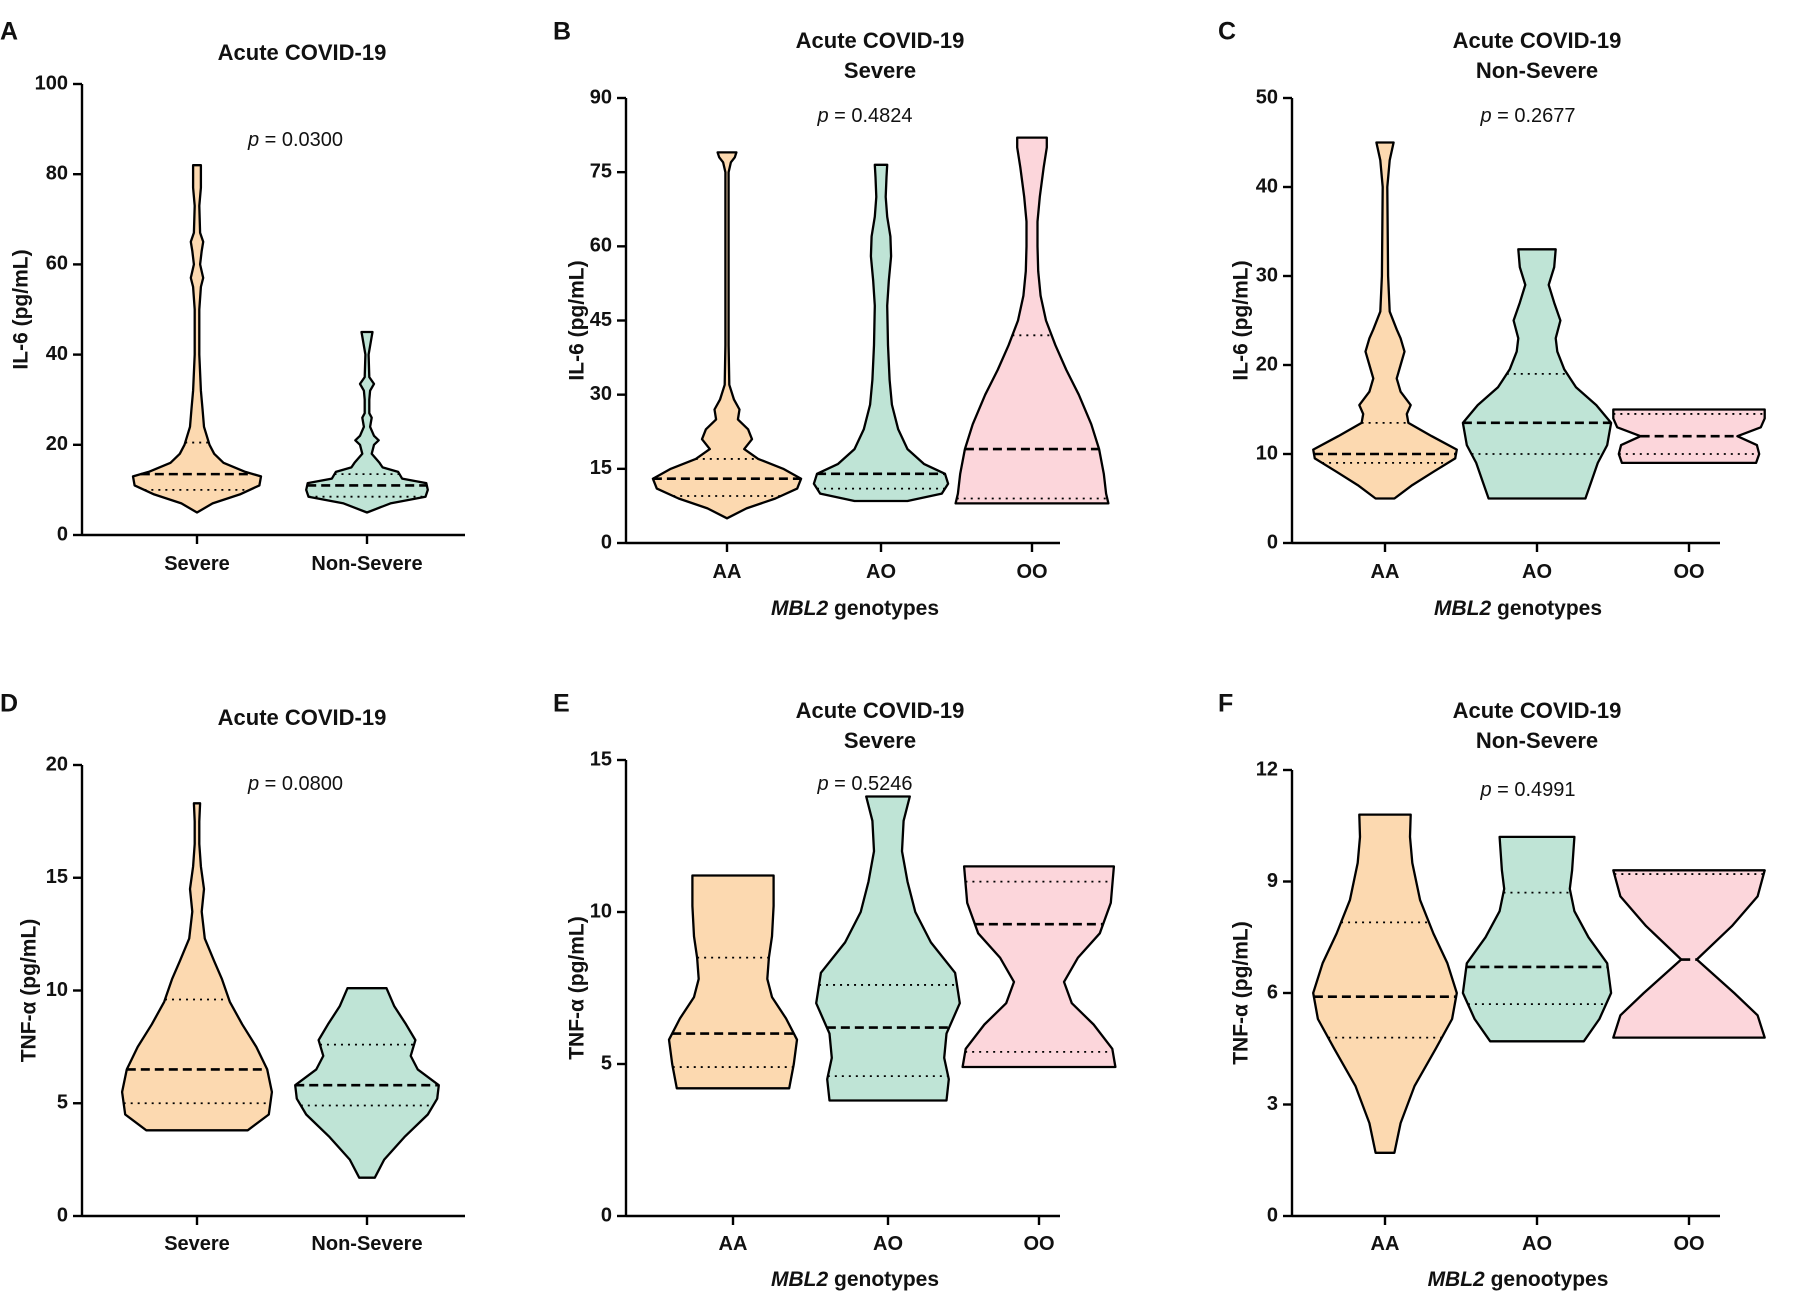  Describe the element at coordinates (1527, 790) in the screenshot. I see `p-value: p = 0.4991` at that location.